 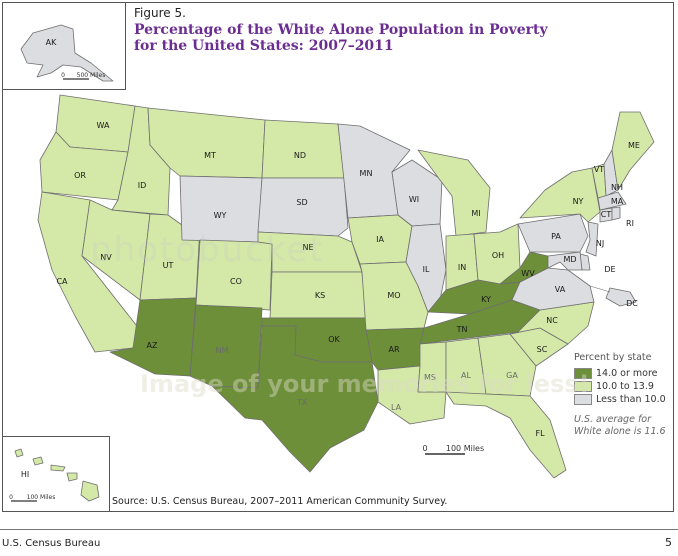 What do you see at coordinates (366, 173) in the screenshot?
I see `state-label-mn: MN` at bounding box center [366, 173].